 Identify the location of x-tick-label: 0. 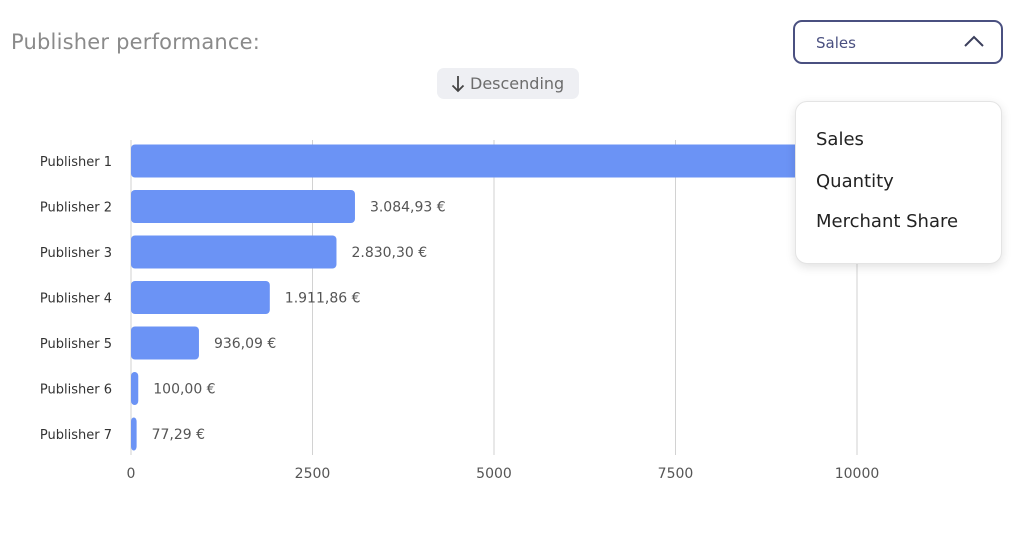
(131, 474).